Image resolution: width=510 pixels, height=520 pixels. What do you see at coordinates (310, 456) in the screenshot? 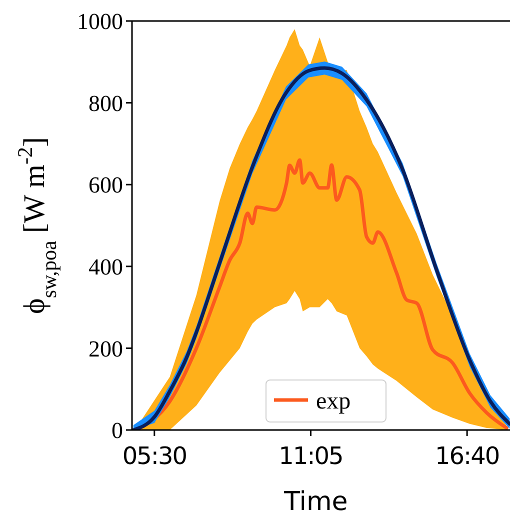
I see `x-tick-label: 11:05` at bounding box center [310, 456].